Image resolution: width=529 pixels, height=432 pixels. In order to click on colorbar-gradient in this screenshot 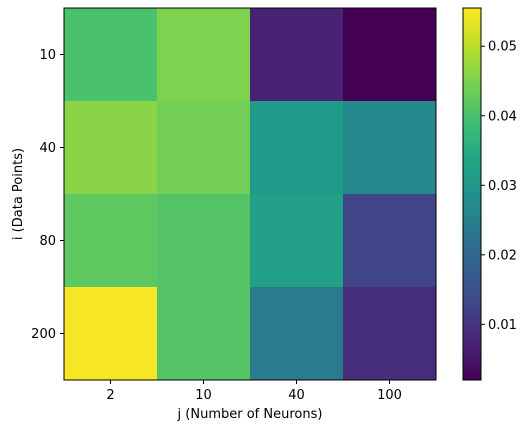, I will do `click(472, 194)`.